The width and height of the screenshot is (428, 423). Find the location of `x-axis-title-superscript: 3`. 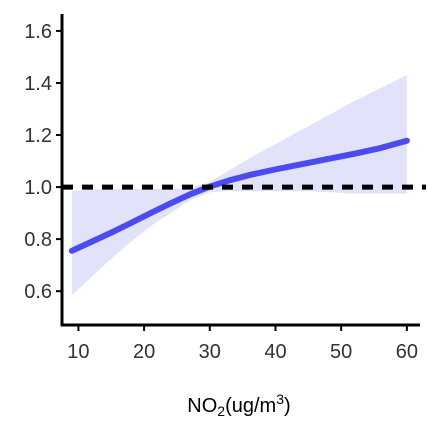

x-axis-title-superscript: 3 is located at coordinates (280, 399).